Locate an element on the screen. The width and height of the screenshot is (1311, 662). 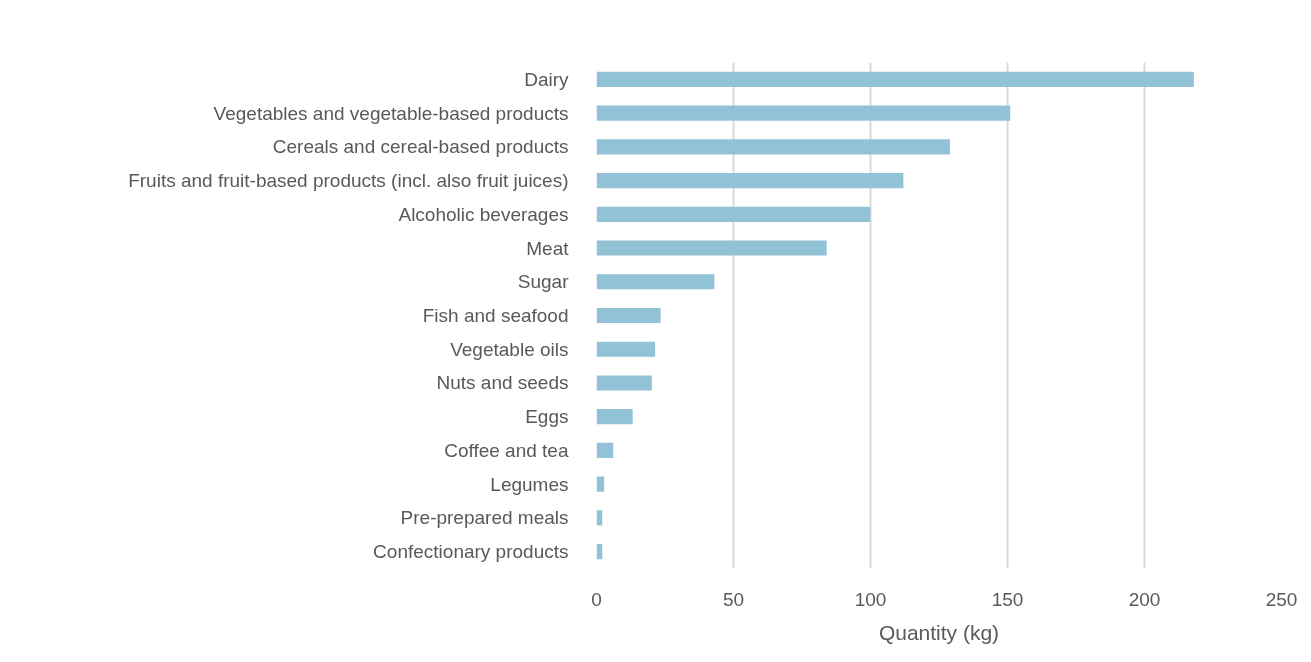
x-tick-label: 50 is located at coordinates (733, 599).